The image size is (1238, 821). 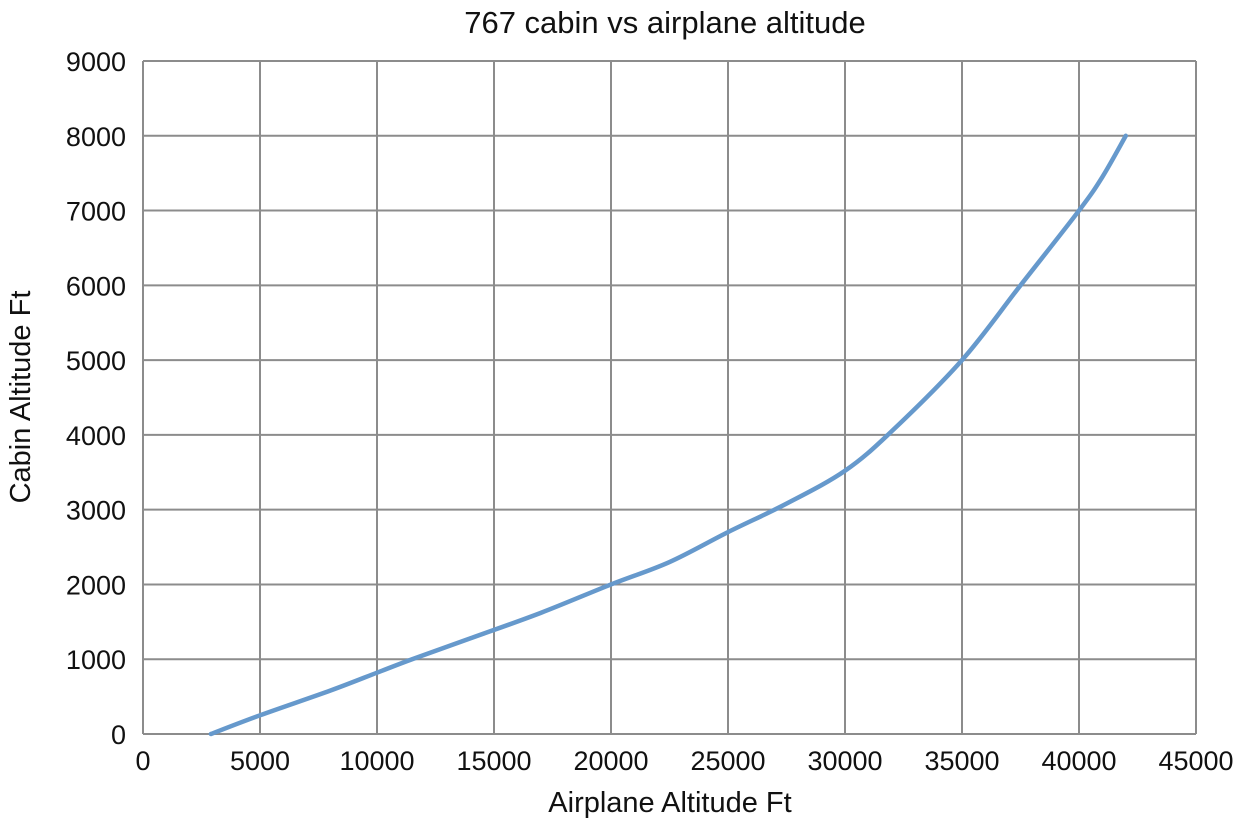 I want to click on x-tick-label: 20000, so click(x=610, y=761).